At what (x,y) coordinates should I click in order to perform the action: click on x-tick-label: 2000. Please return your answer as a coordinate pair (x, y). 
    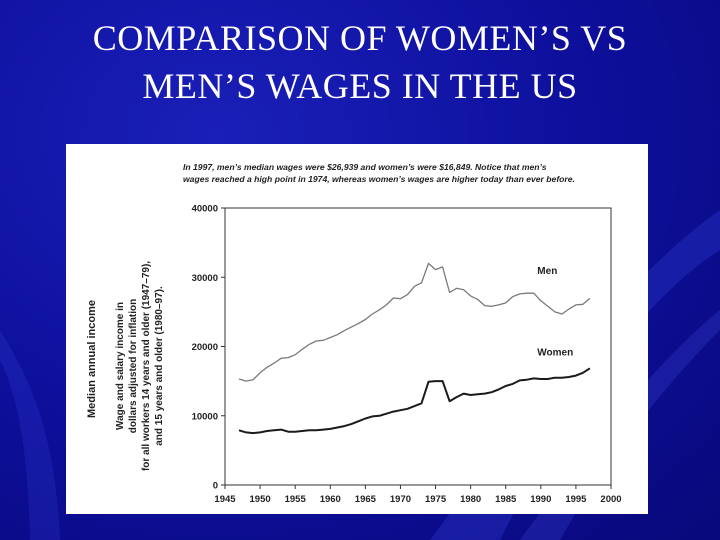
    Looking at the image, I should click on (610, 499).